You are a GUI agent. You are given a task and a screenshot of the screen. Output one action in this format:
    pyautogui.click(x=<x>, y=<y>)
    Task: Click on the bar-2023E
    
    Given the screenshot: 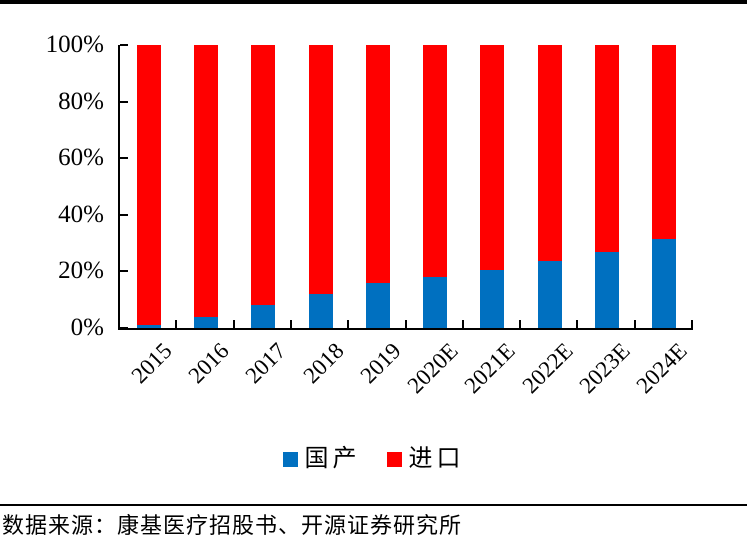 What is the action you would take?
    pyautogui.click(x=607, y=186)
    